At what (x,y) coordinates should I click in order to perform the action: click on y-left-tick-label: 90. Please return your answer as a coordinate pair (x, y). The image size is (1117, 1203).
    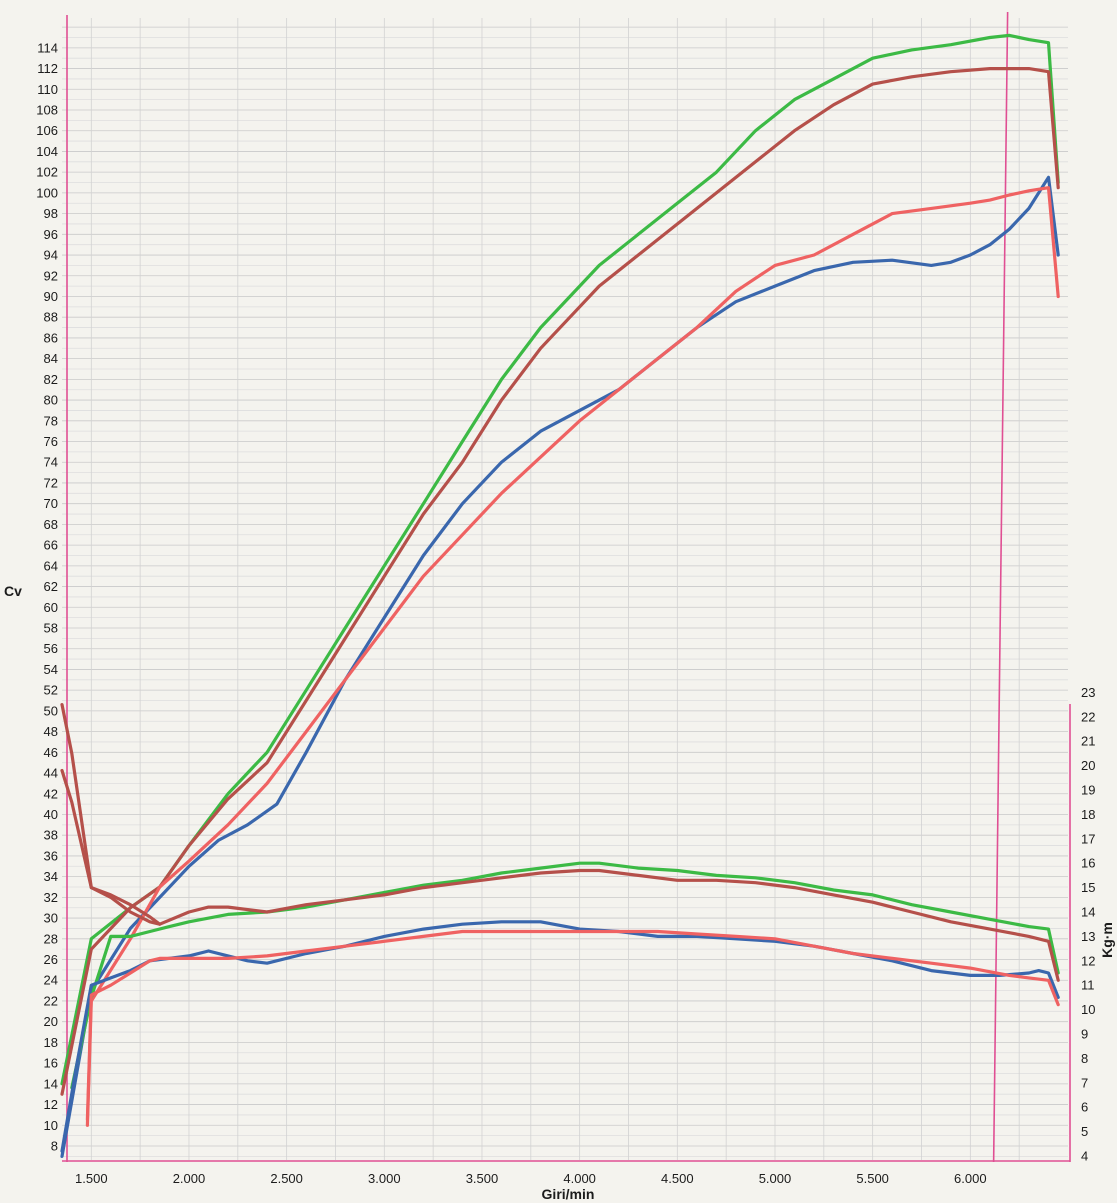
    Looking at the image, I should click on (51, 296).